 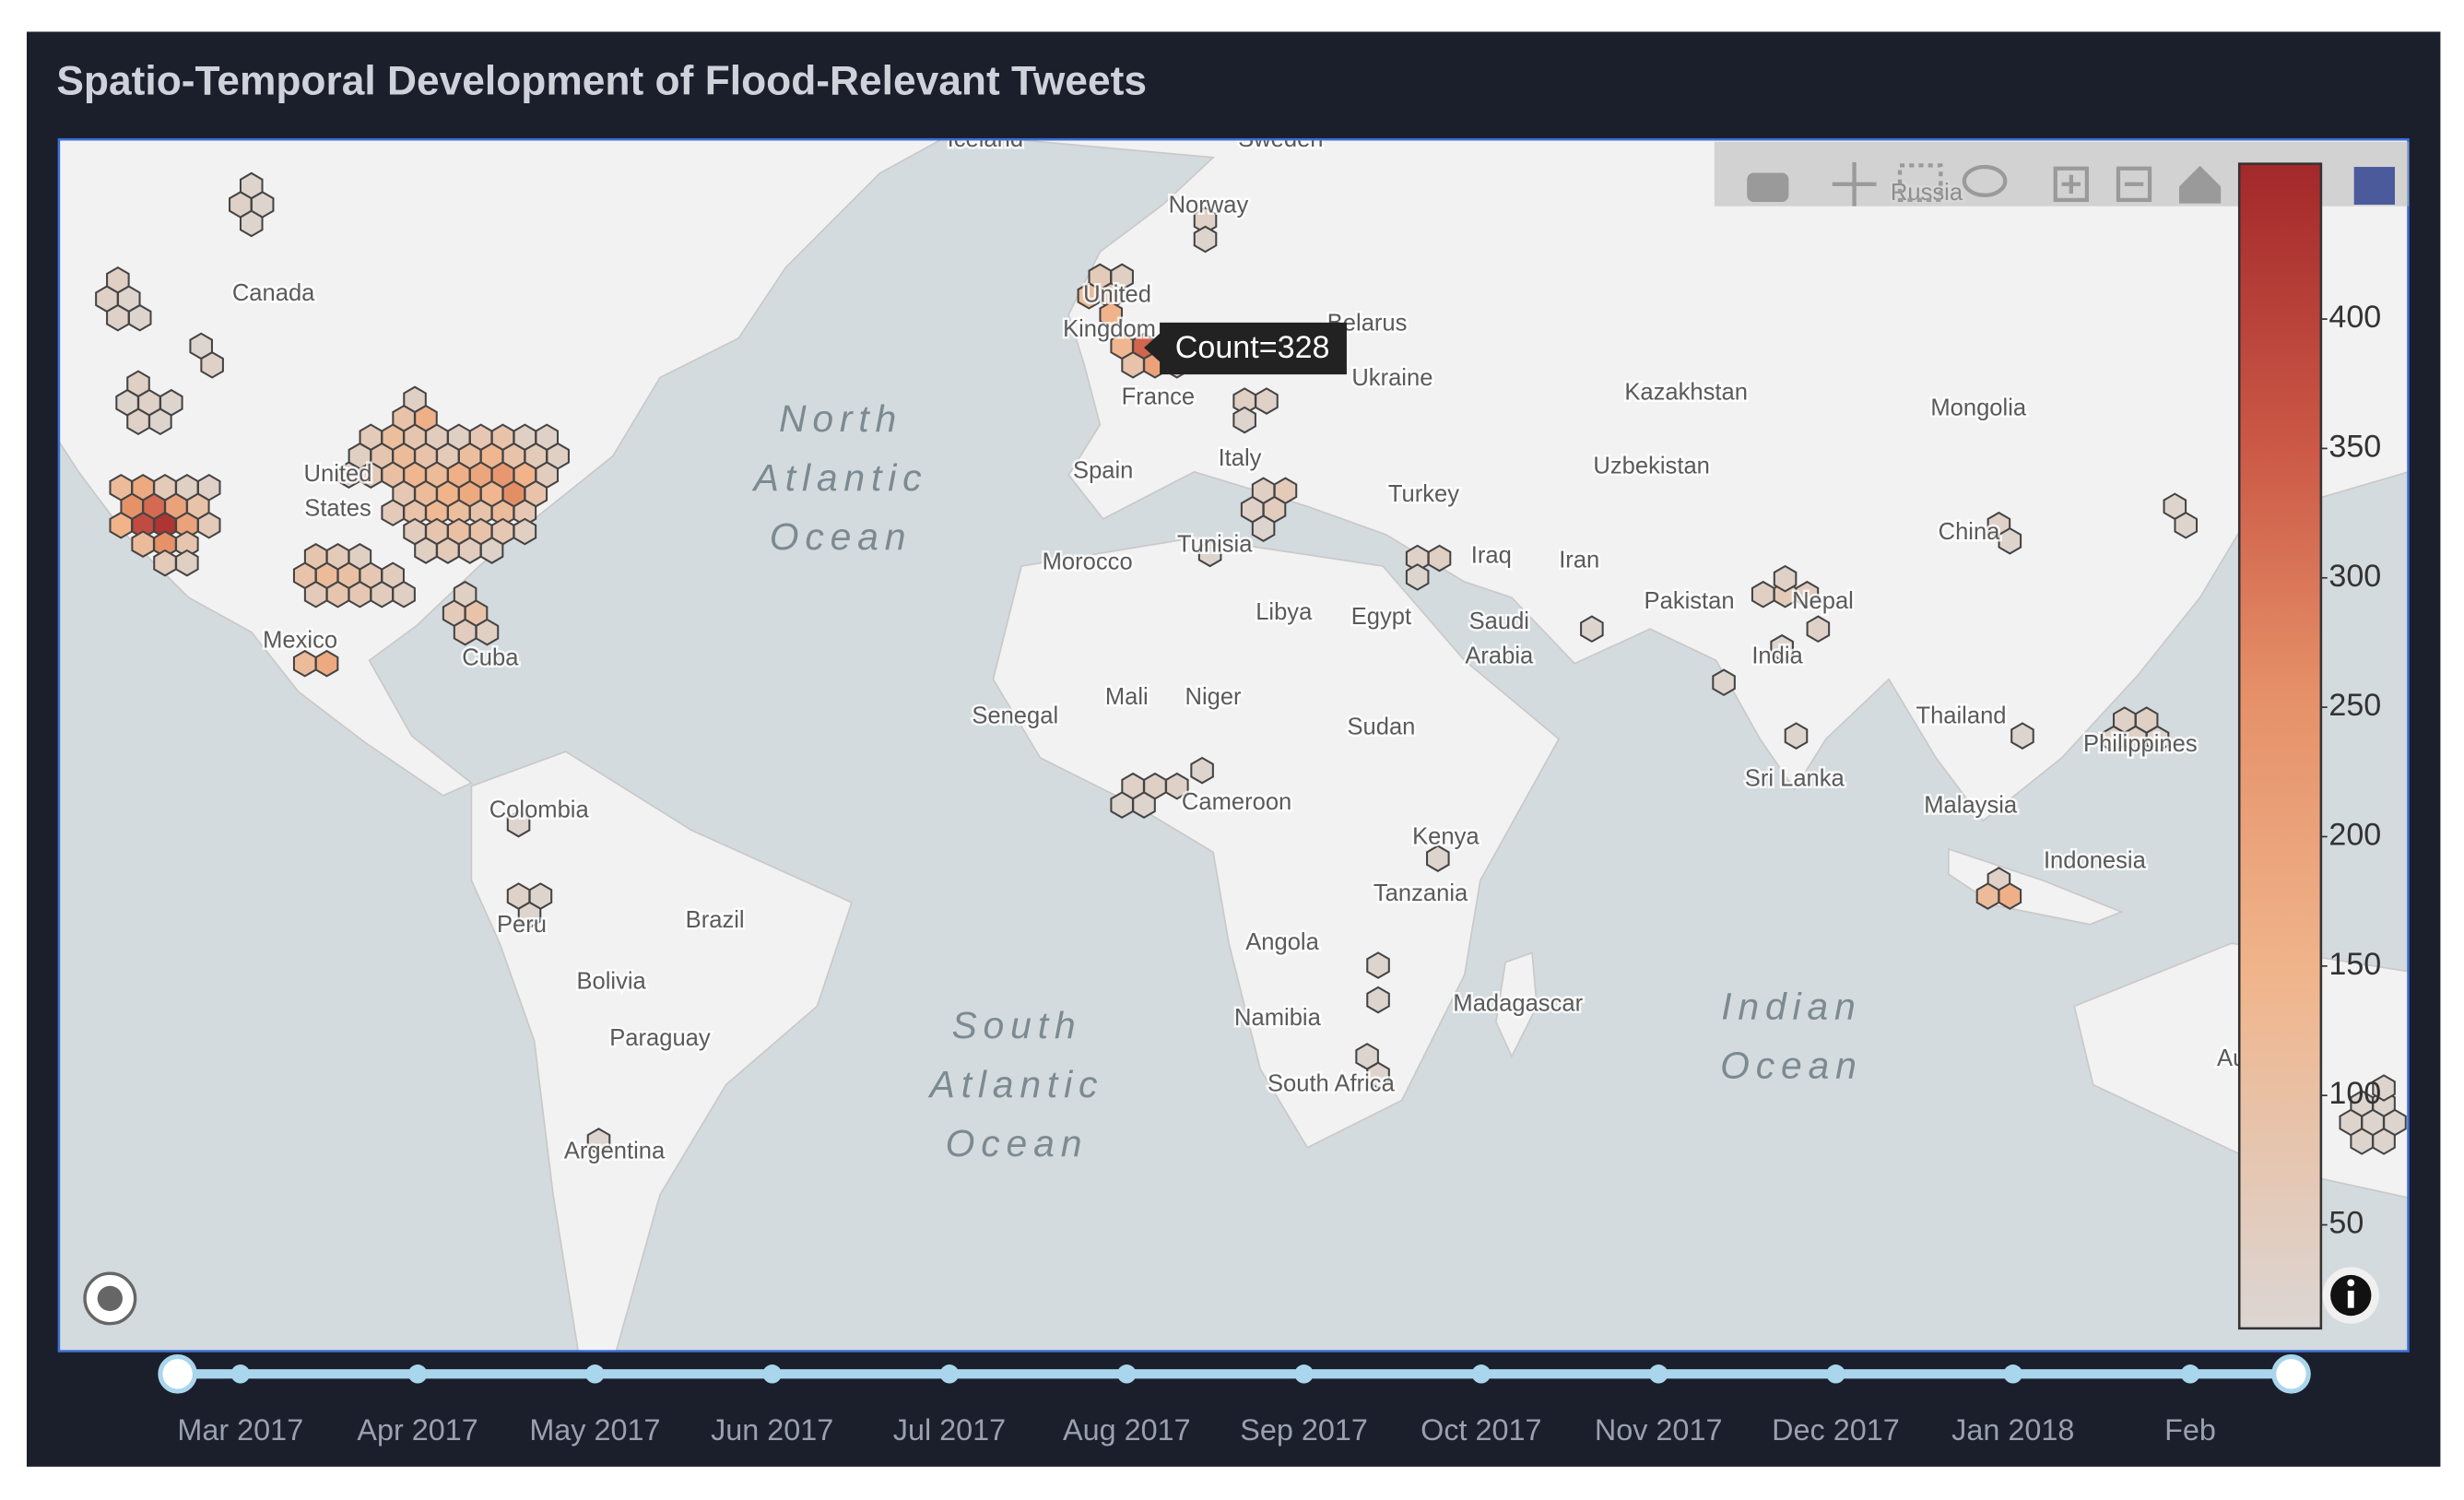 What do you see at coordinates (1659, 1430) in the screenshot?
I see `slider-label: Nov 2017` at bounding box center [1659, 1430].